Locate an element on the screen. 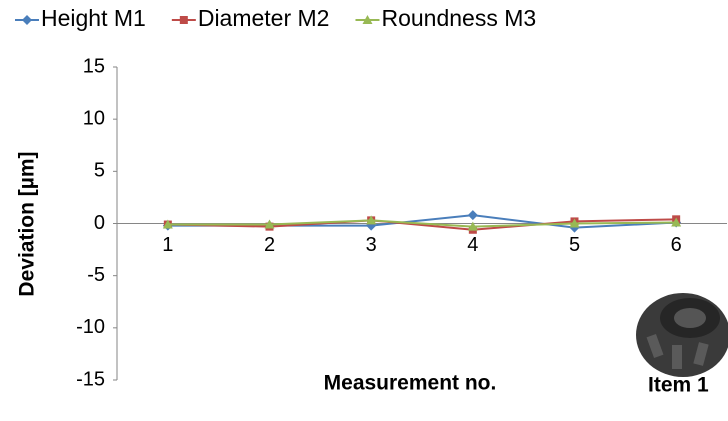  y-tick-label: 0 is located at coordinates (99, 223).